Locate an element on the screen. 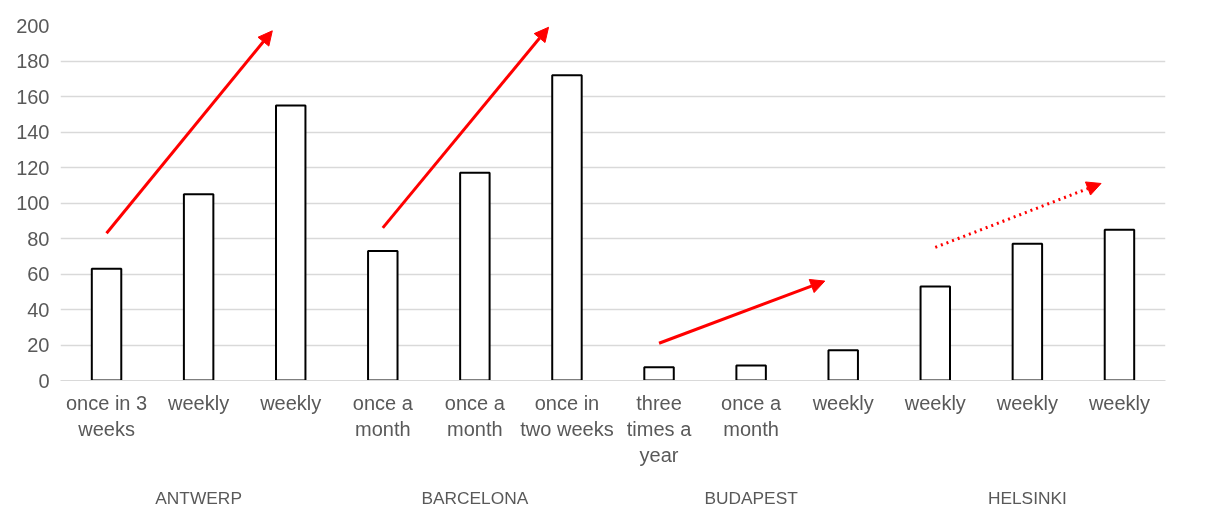  x-tick-label: three times a year is located at coordinates (659, 429).